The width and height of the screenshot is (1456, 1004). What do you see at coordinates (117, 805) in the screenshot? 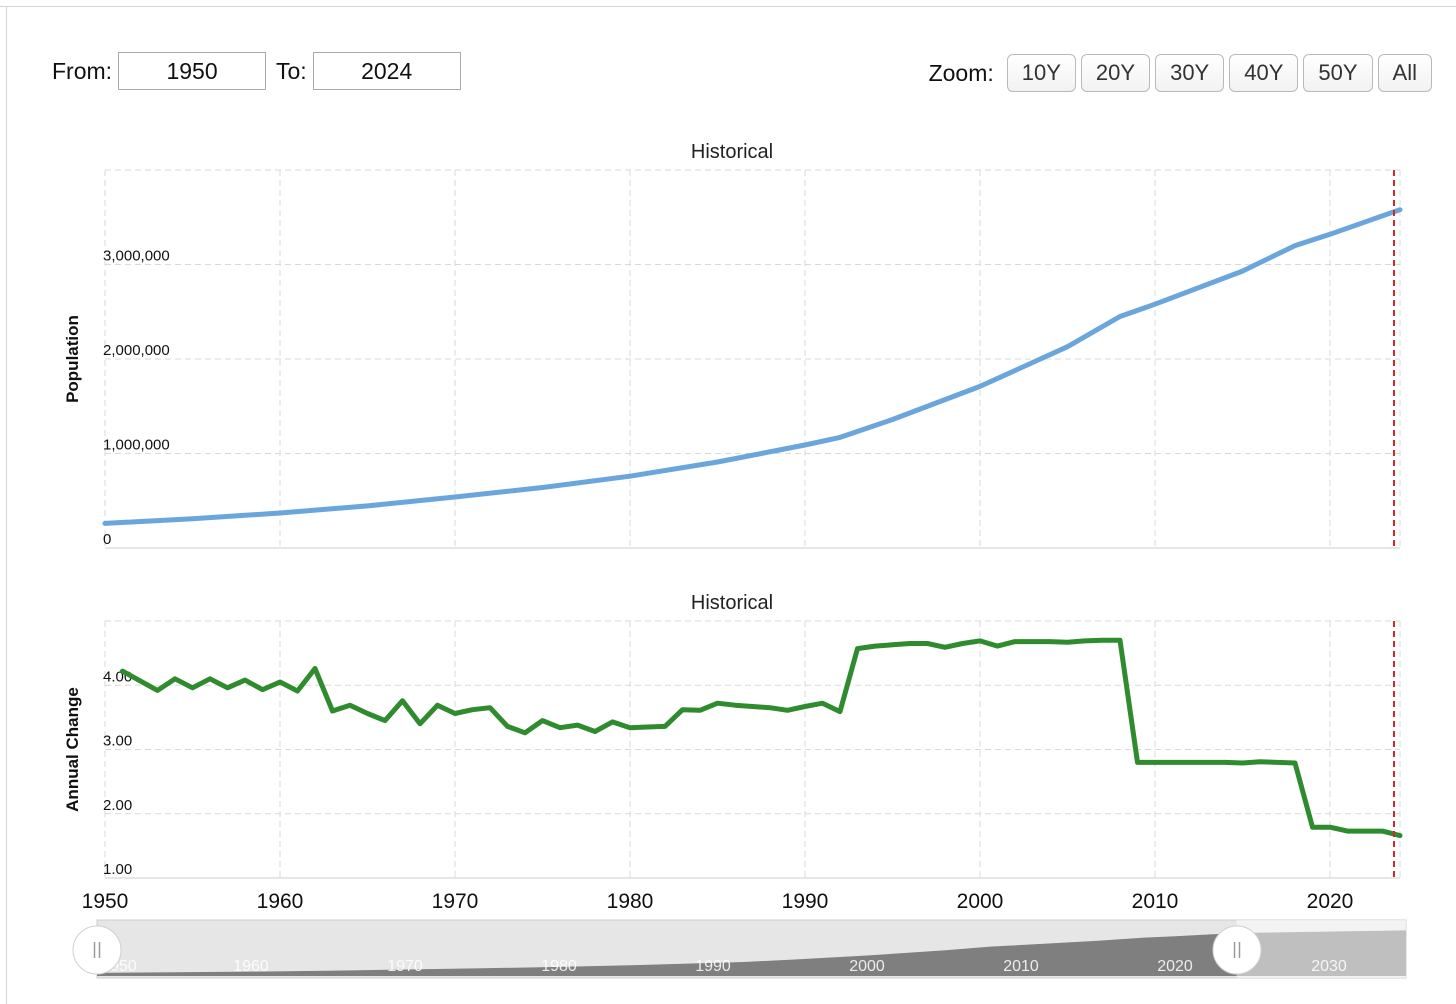
I see `y-tick-label: 2.00` at bounding box center [117, 805].